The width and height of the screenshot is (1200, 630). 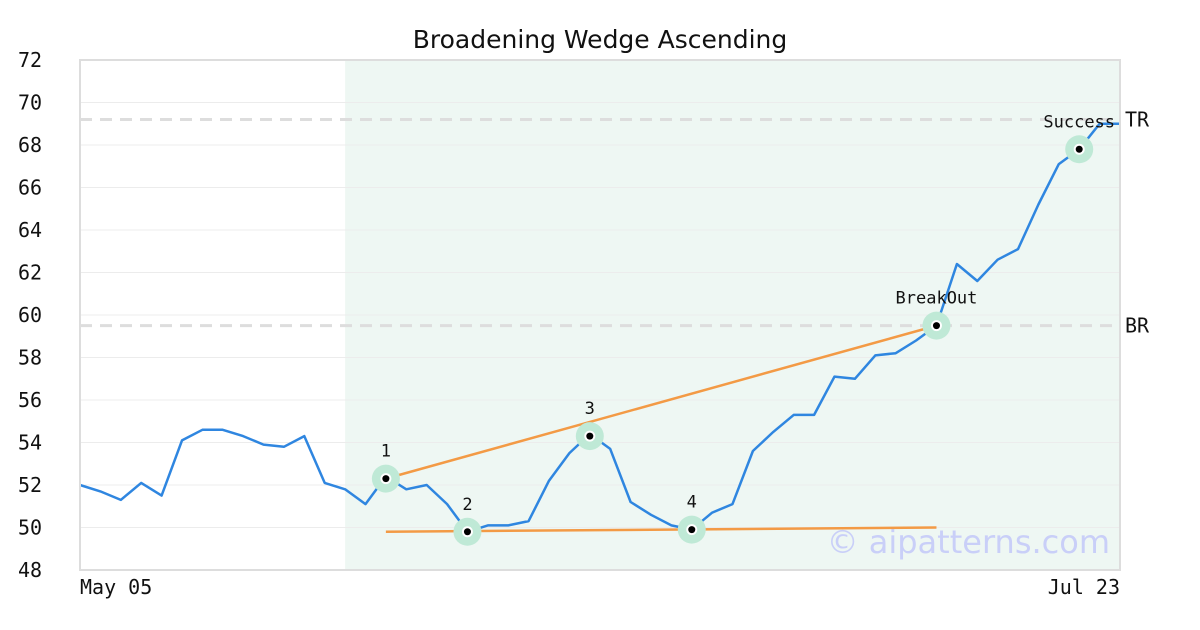 I want to click on marker-dot-success, so click(x=1079, y=149).